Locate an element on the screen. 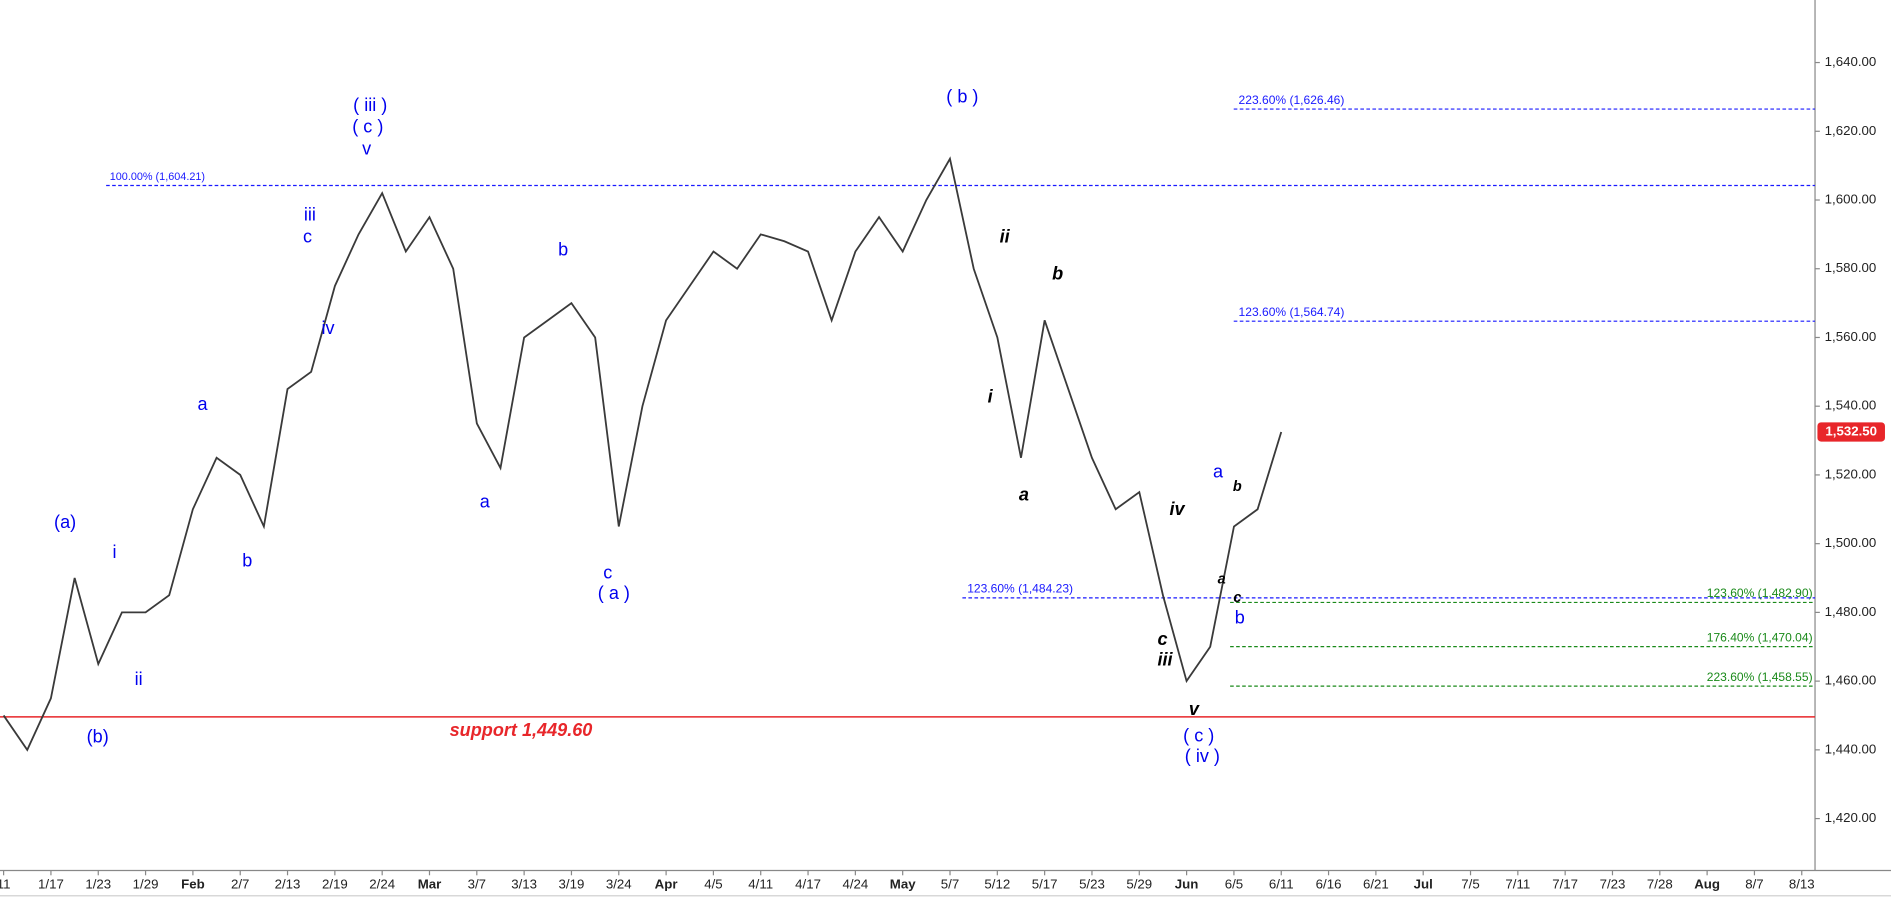  fib-level-label: 223.60% (1,626.46) is located at coordinates (1292, 100).